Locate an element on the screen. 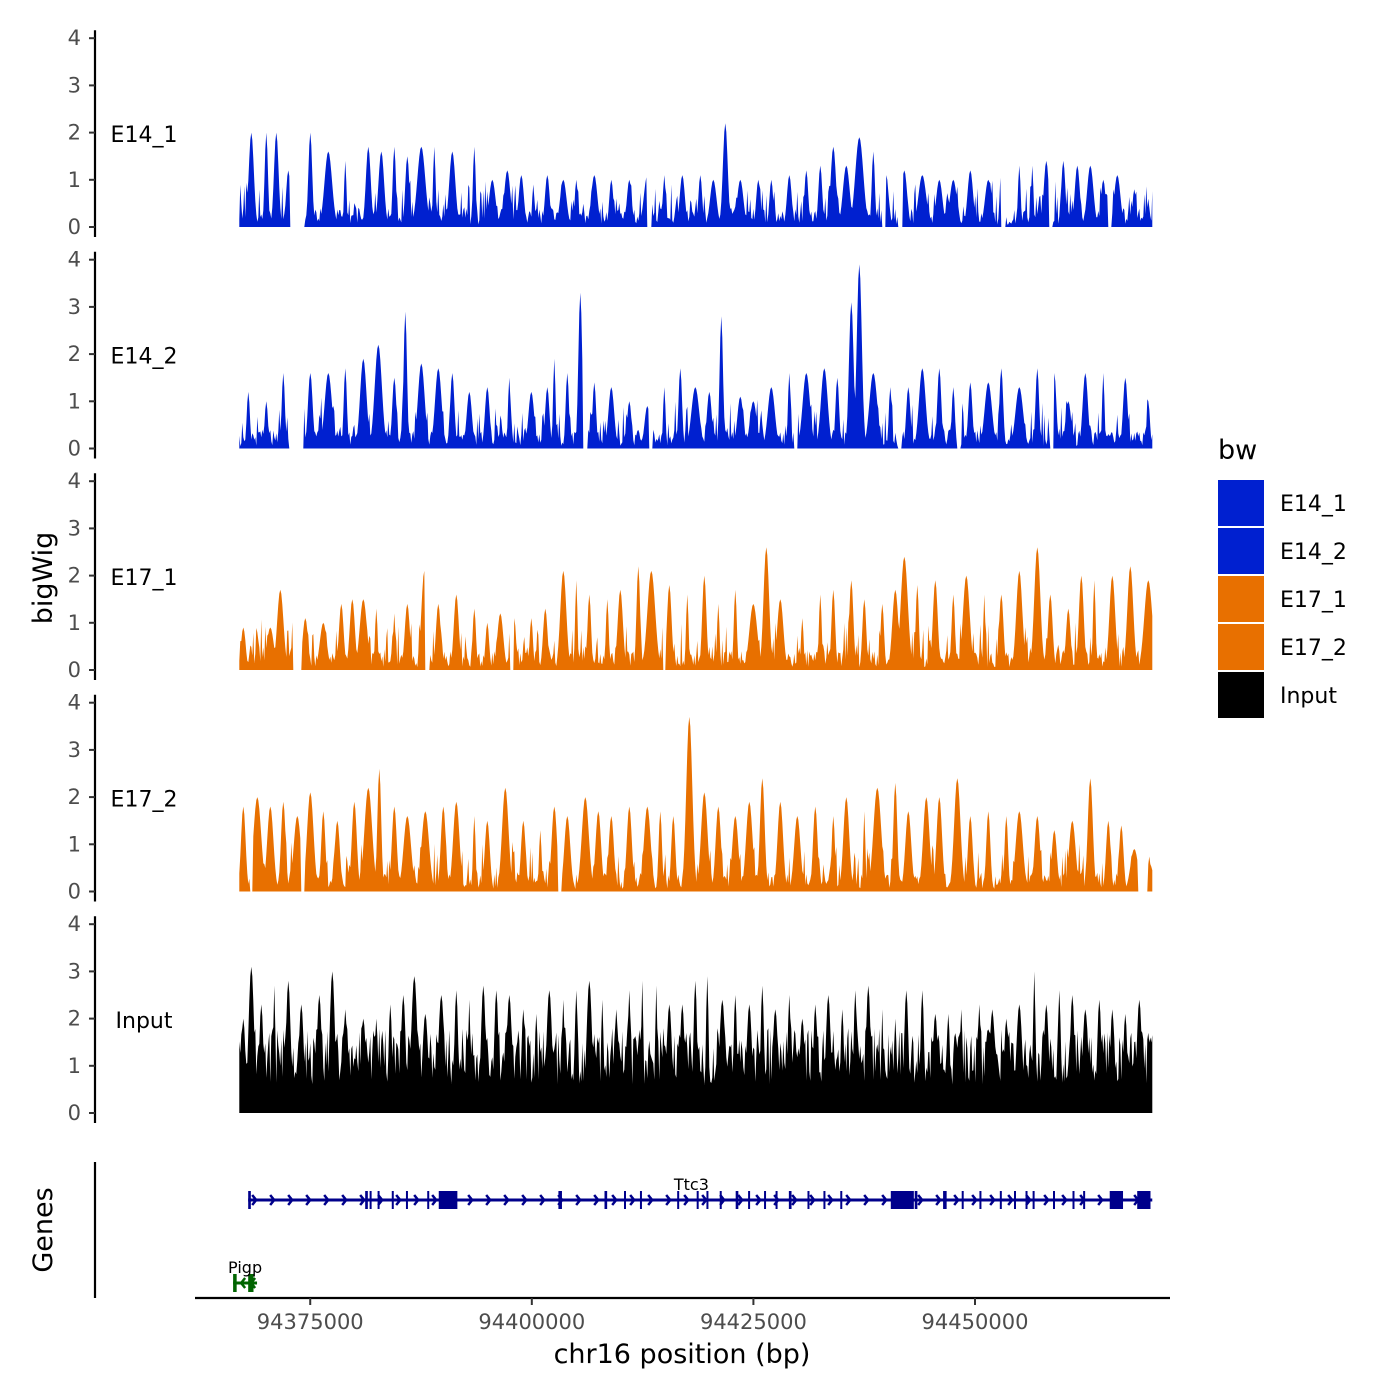 Image resolution: width=1400 pixels, height=1400 pixels. track-e14-1: 0 1 2 3 4 E14_1 is located at coordinates (610, 132).